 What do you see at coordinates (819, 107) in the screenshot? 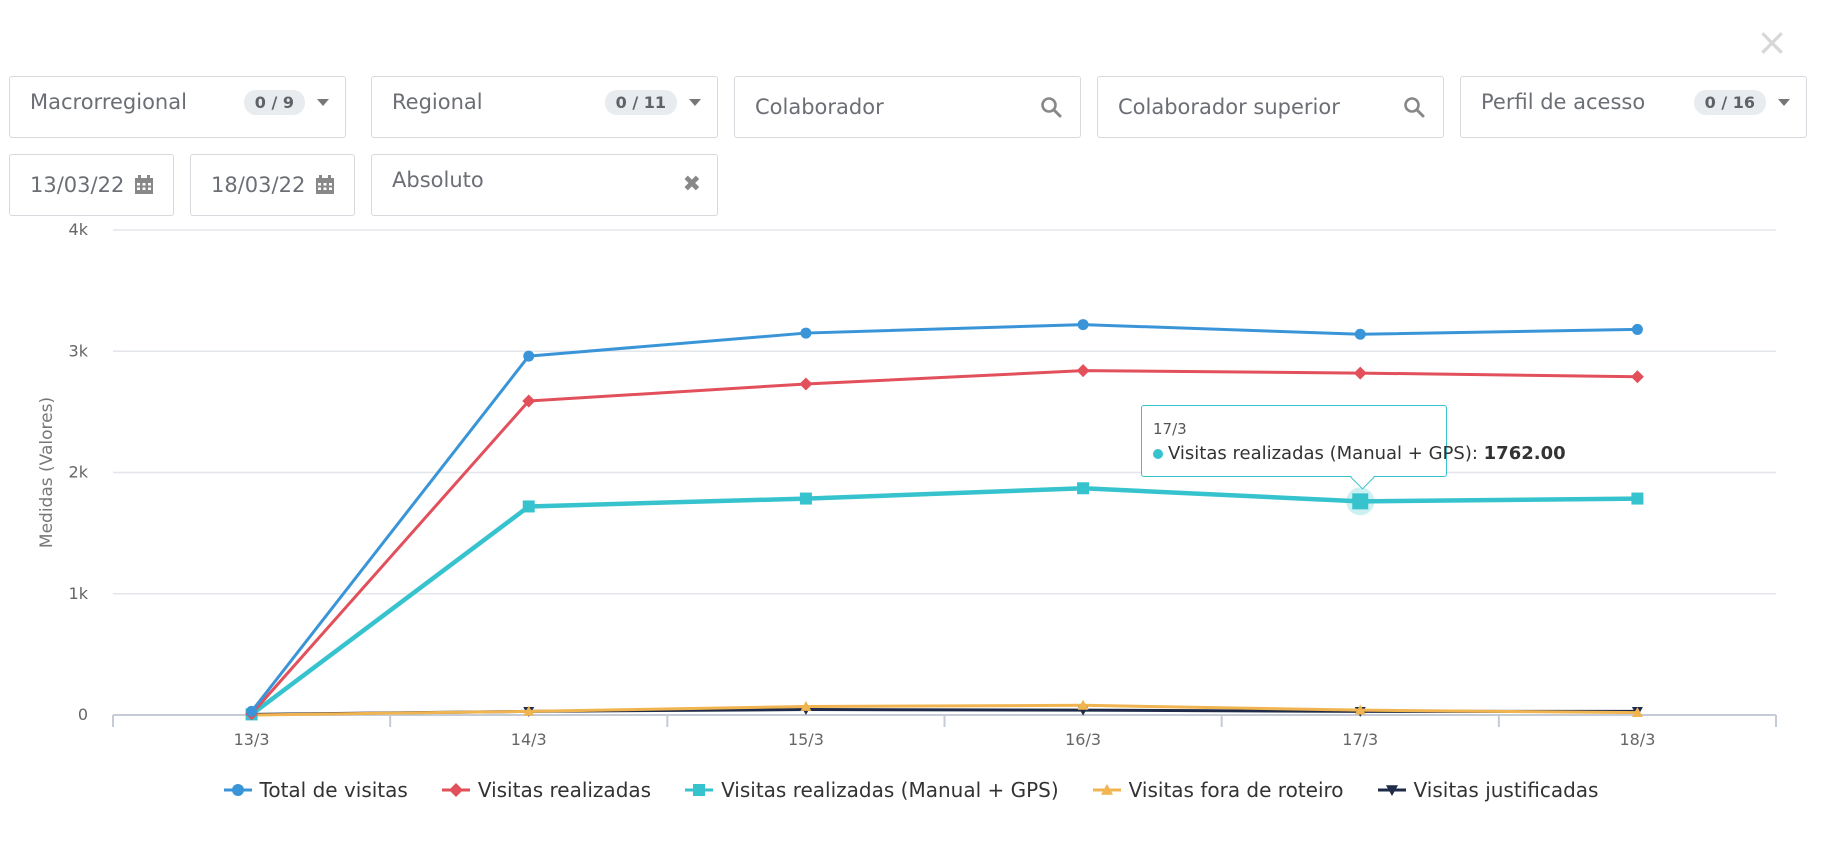
I see `colaborador-placeholder: Colaborador` at bounding box center [819, 107].